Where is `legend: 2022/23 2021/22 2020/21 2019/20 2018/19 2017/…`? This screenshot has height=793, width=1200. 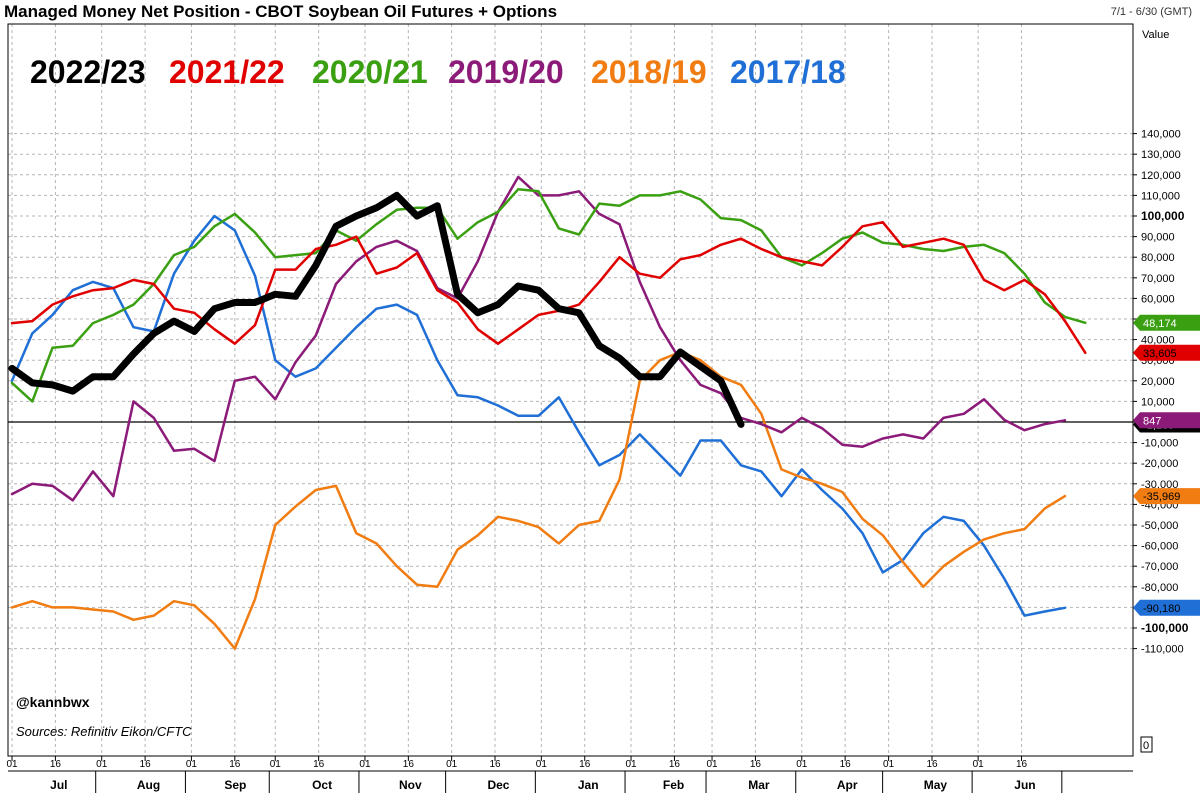
legend: 2022/23 2021/22 2020/21 2019/20 2018/19 2017/… is located at coordinates (438, 72).